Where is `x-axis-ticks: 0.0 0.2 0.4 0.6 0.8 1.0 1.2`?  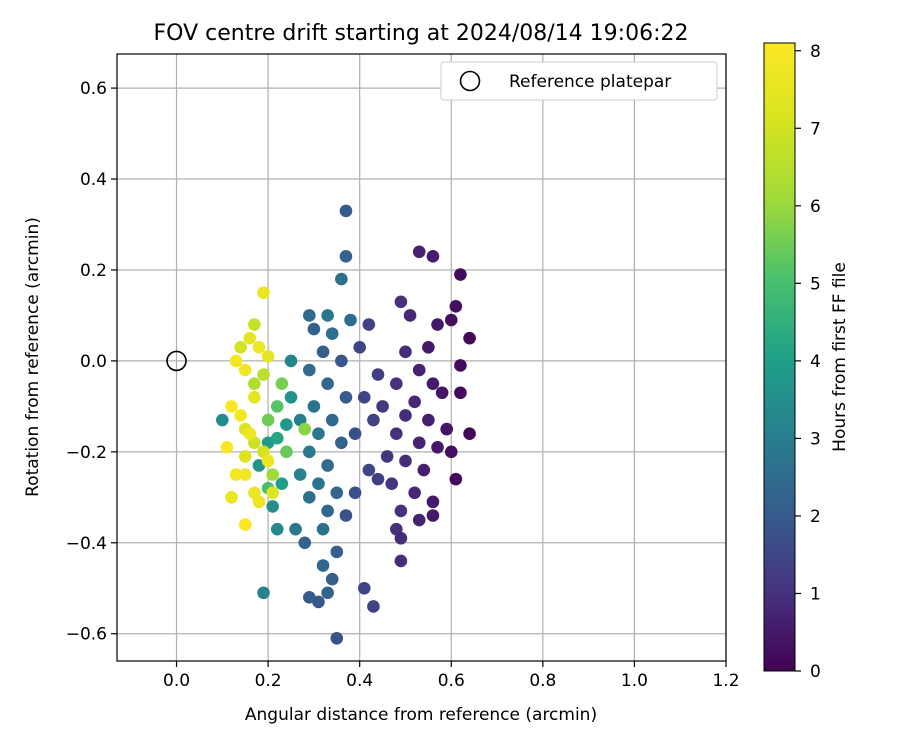 x-axis-ticks: 0.0 0.2 0.4 0.6 0.8 1.0 1.2 is located at coordinates (451, 676).